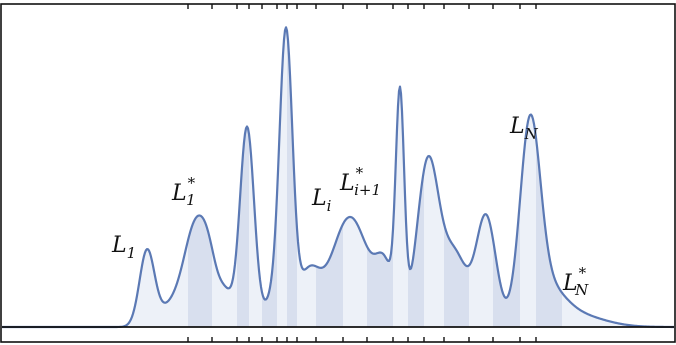 This screenshot has height=345, width=676. What do you see at coordinates (575, 281) in the screenshot?
I see `label-ln-star: L* N` at bounding box center [575, 281].